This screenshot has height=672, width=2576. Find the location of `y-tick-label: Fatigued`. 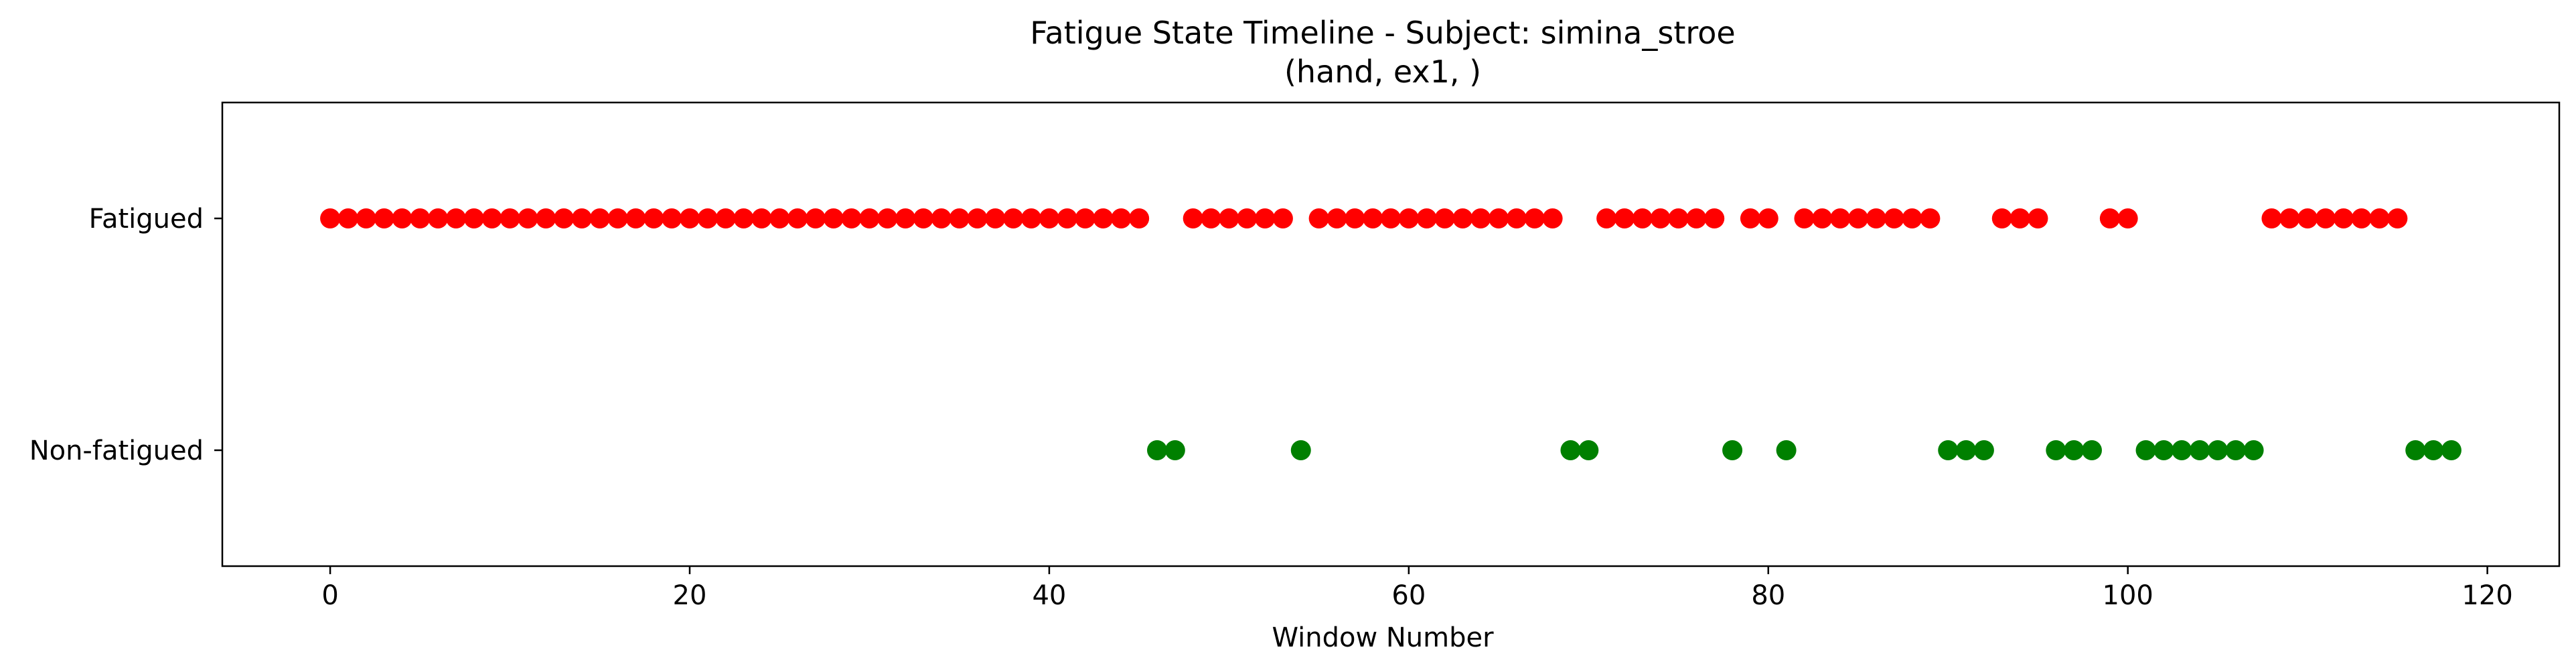

y-tick-label: Fatigued is located at coordinates (146, 219).